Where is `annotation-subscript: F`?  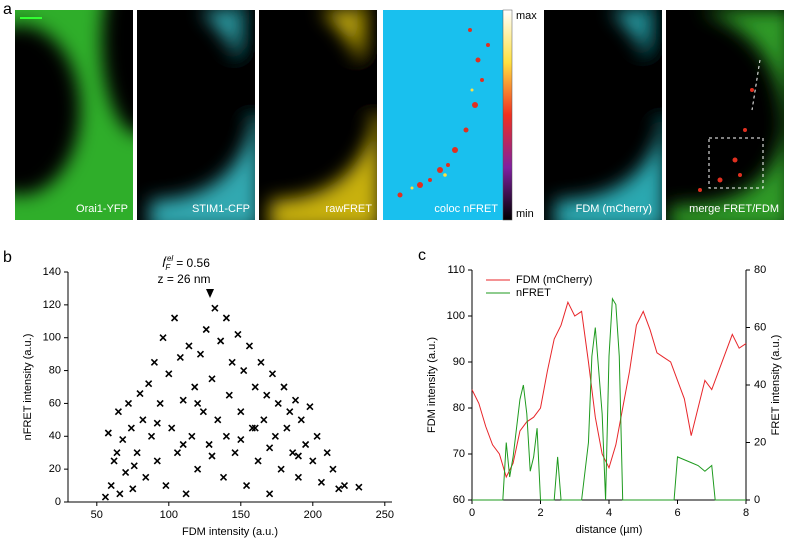 annotation-subscript: F is located at coordinates (168, 267).